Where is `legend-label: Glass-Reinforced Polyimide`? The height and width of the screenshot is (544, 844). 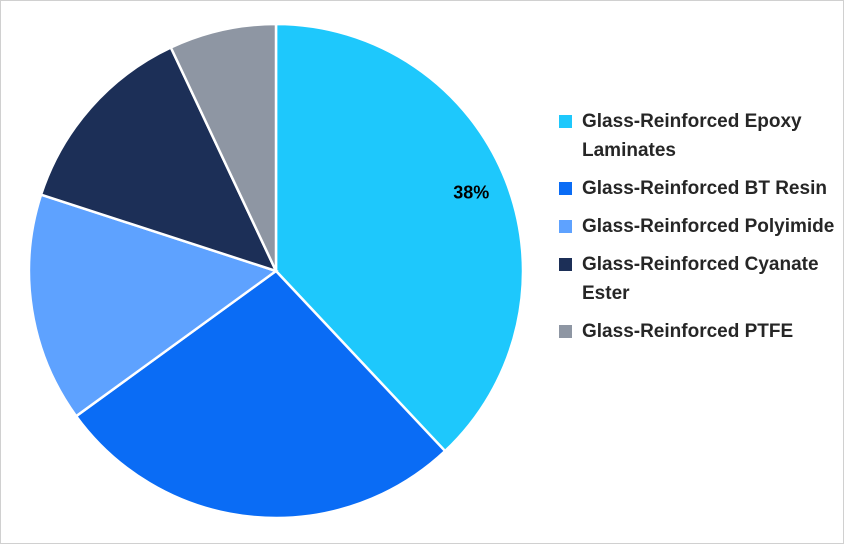 legend-label: Glass-Reinforced Polyimide is located at coordinates (708, 226).